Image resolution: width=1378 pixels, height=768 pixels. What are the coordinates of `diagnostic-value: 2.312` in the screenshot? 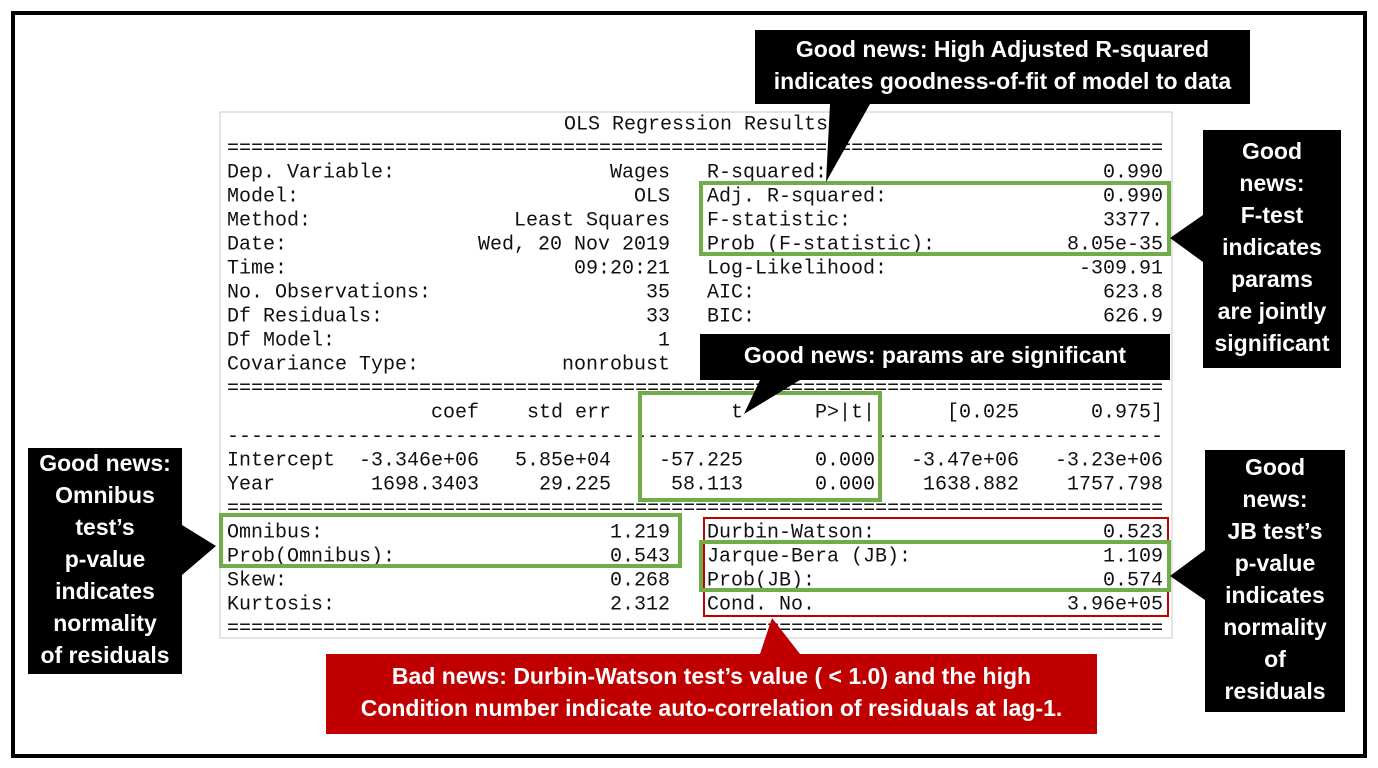 It's located at (640, 604).